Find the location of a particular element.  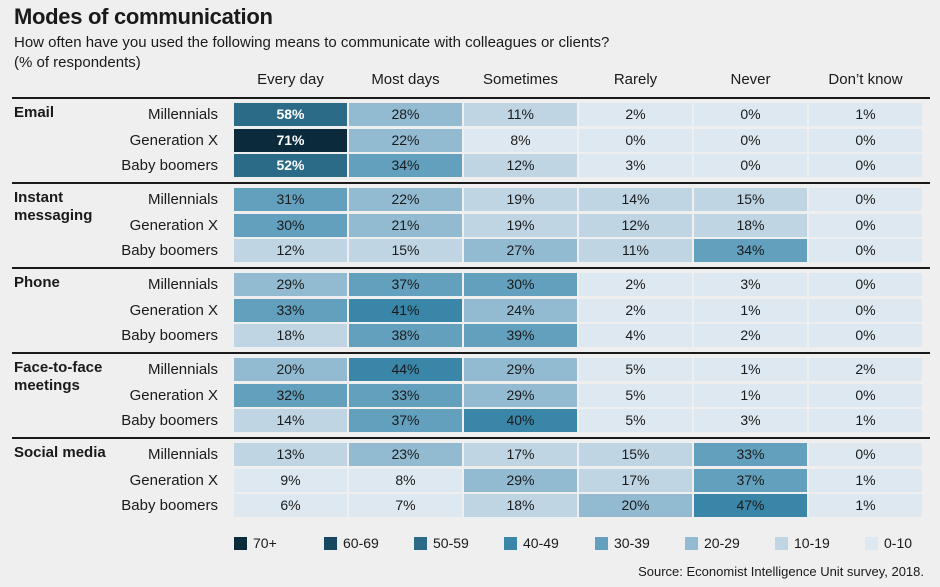

column-header: Rarely is located at coordinates (635, 79).